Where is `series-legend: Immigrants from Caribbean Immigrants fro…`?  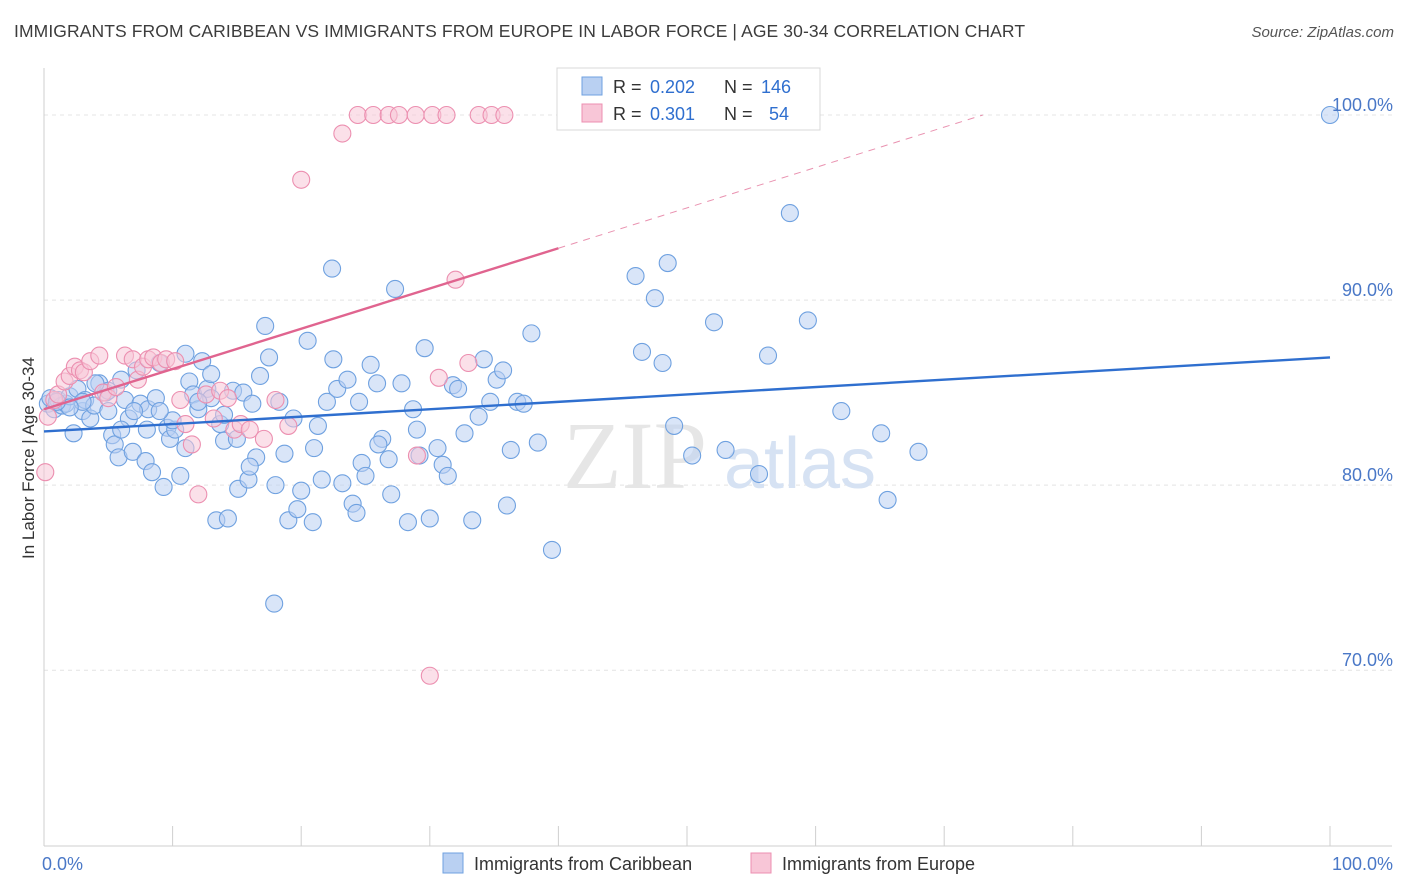 series-legend: Immigrants from Caribbean Immigrants fro… is located at coordinates (708, 863).